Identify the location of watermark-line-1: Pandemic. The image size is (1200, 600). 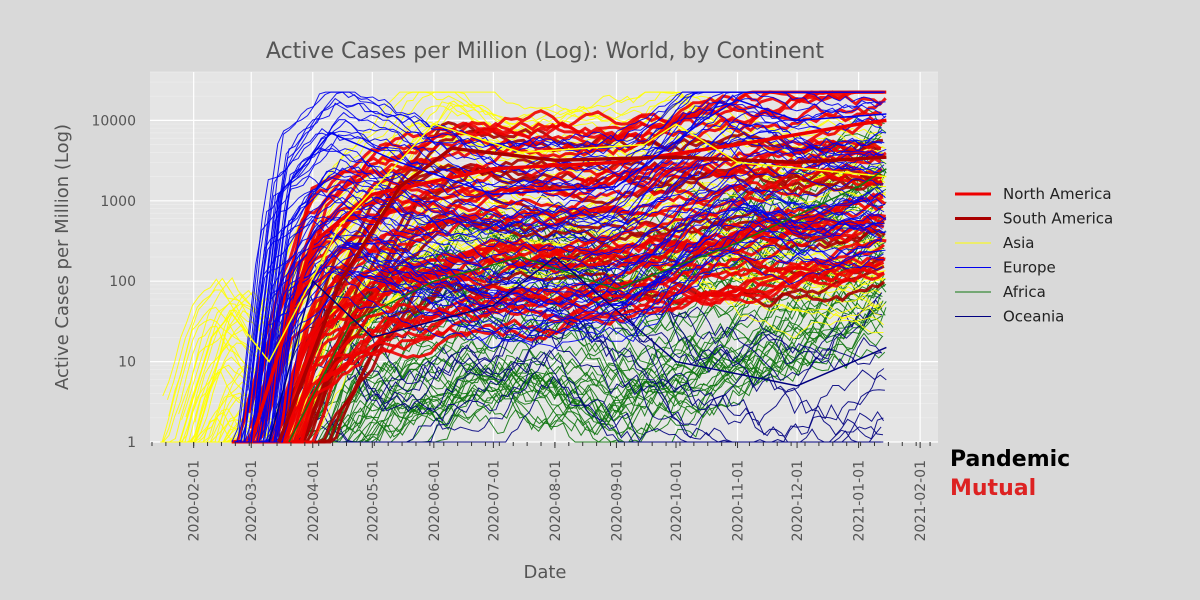
(1010, 459).